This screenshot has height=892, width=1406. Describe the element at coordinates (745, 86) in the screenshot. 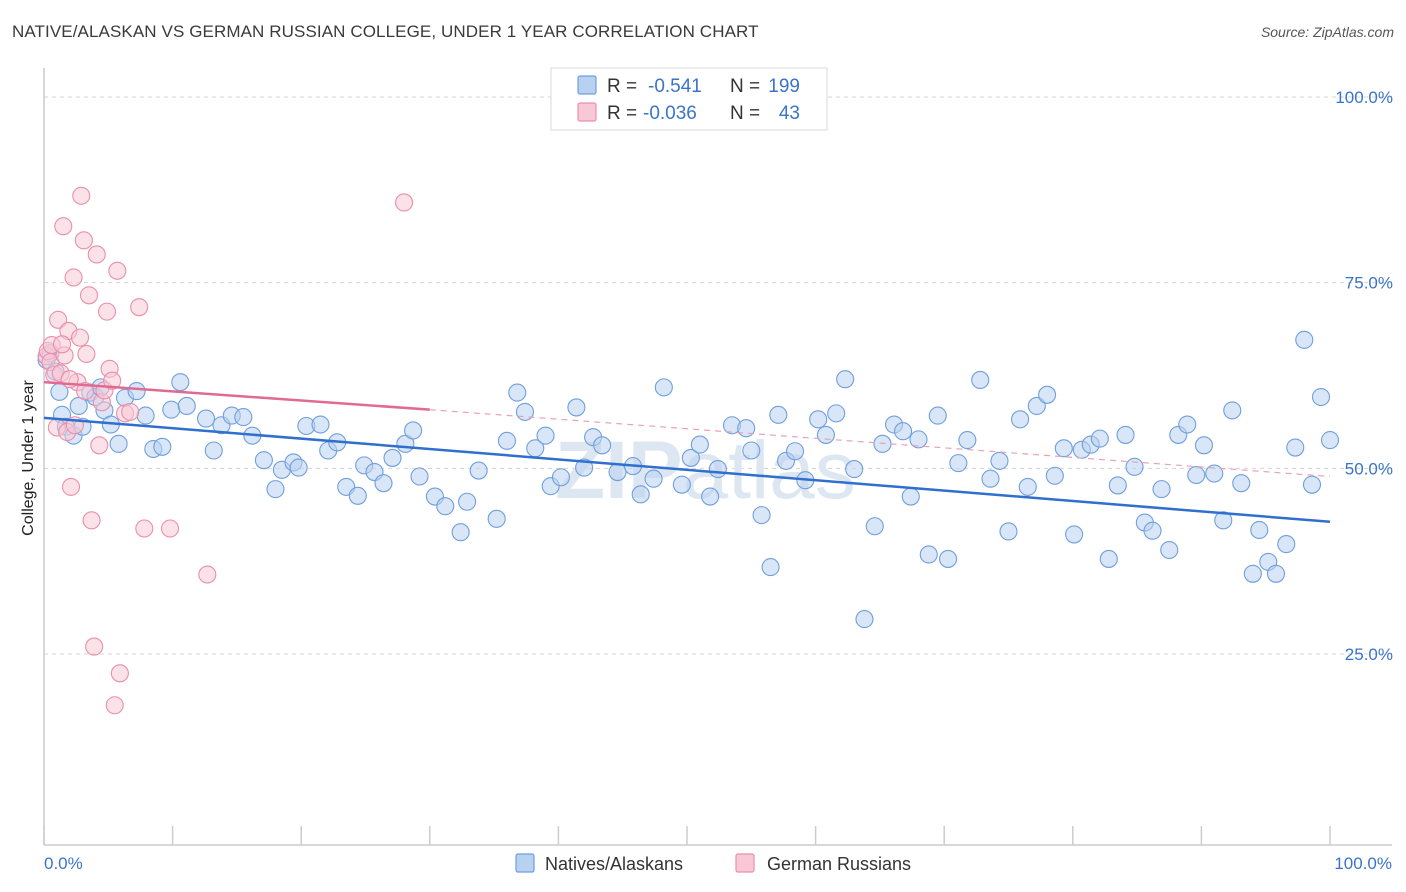

I see `legend-n-label-natives: N =` at that location.